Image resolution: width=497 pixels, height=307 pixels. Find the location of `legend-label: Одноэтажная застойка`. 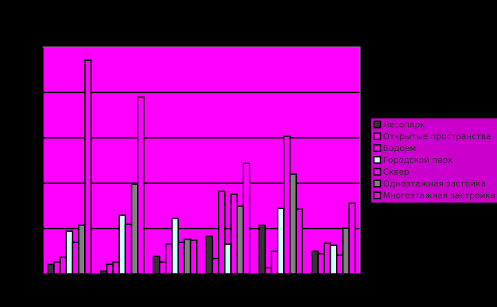

legend-label: Одноэтажная застойка is located at coordinates (434, 184).